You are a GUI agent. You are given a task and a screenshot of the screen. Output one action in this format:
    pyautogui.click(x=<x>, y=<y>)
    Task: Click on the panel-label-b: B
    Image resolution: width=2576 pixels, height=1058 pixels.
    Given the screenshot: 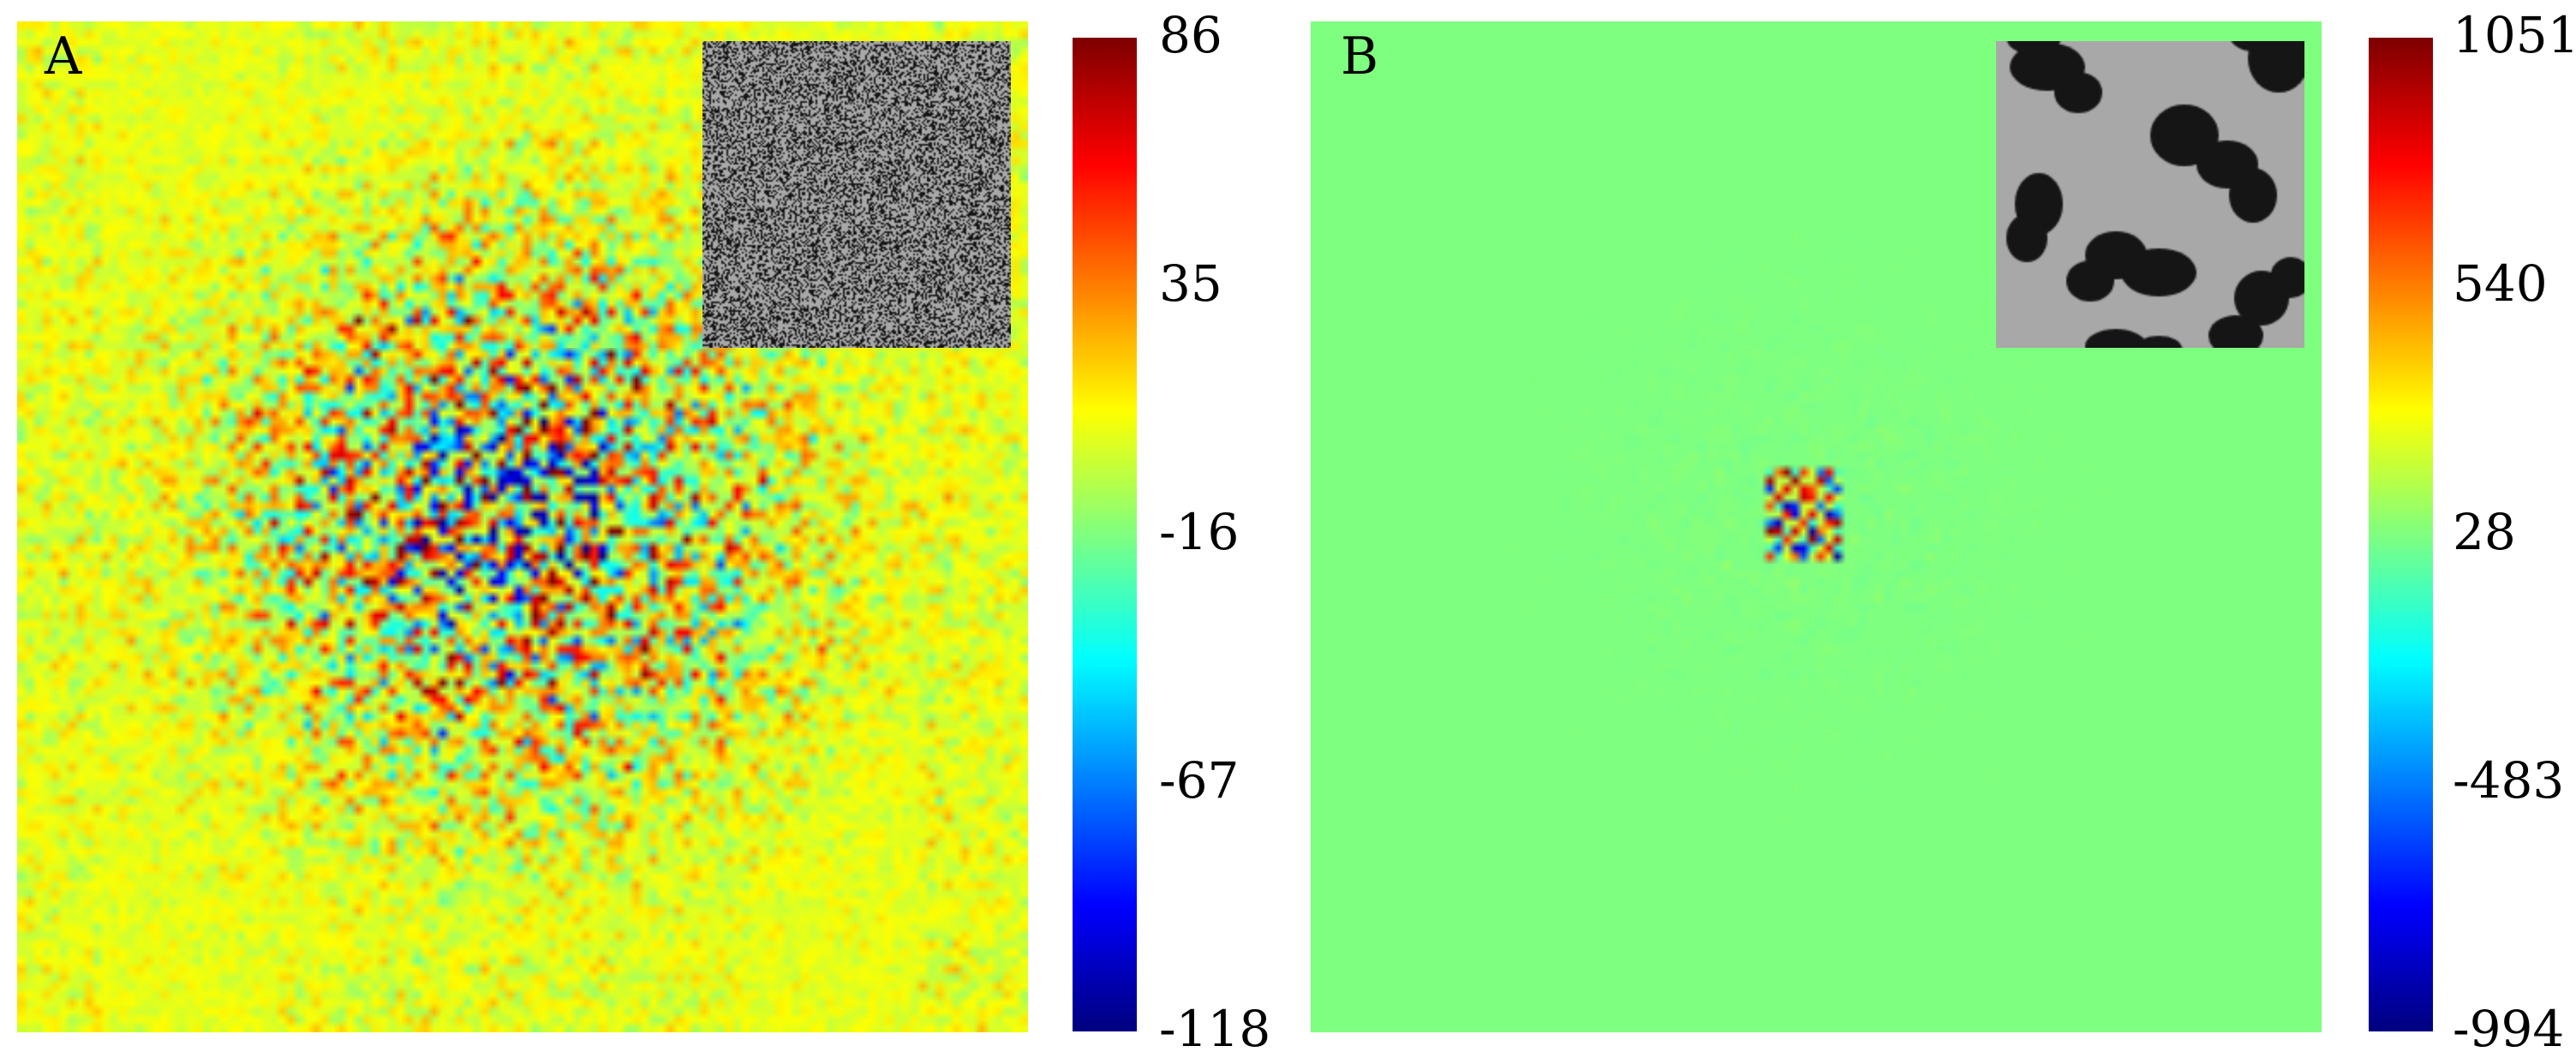 What is the action you would take?
    pyautogui.click(x=1360, y=57)
    